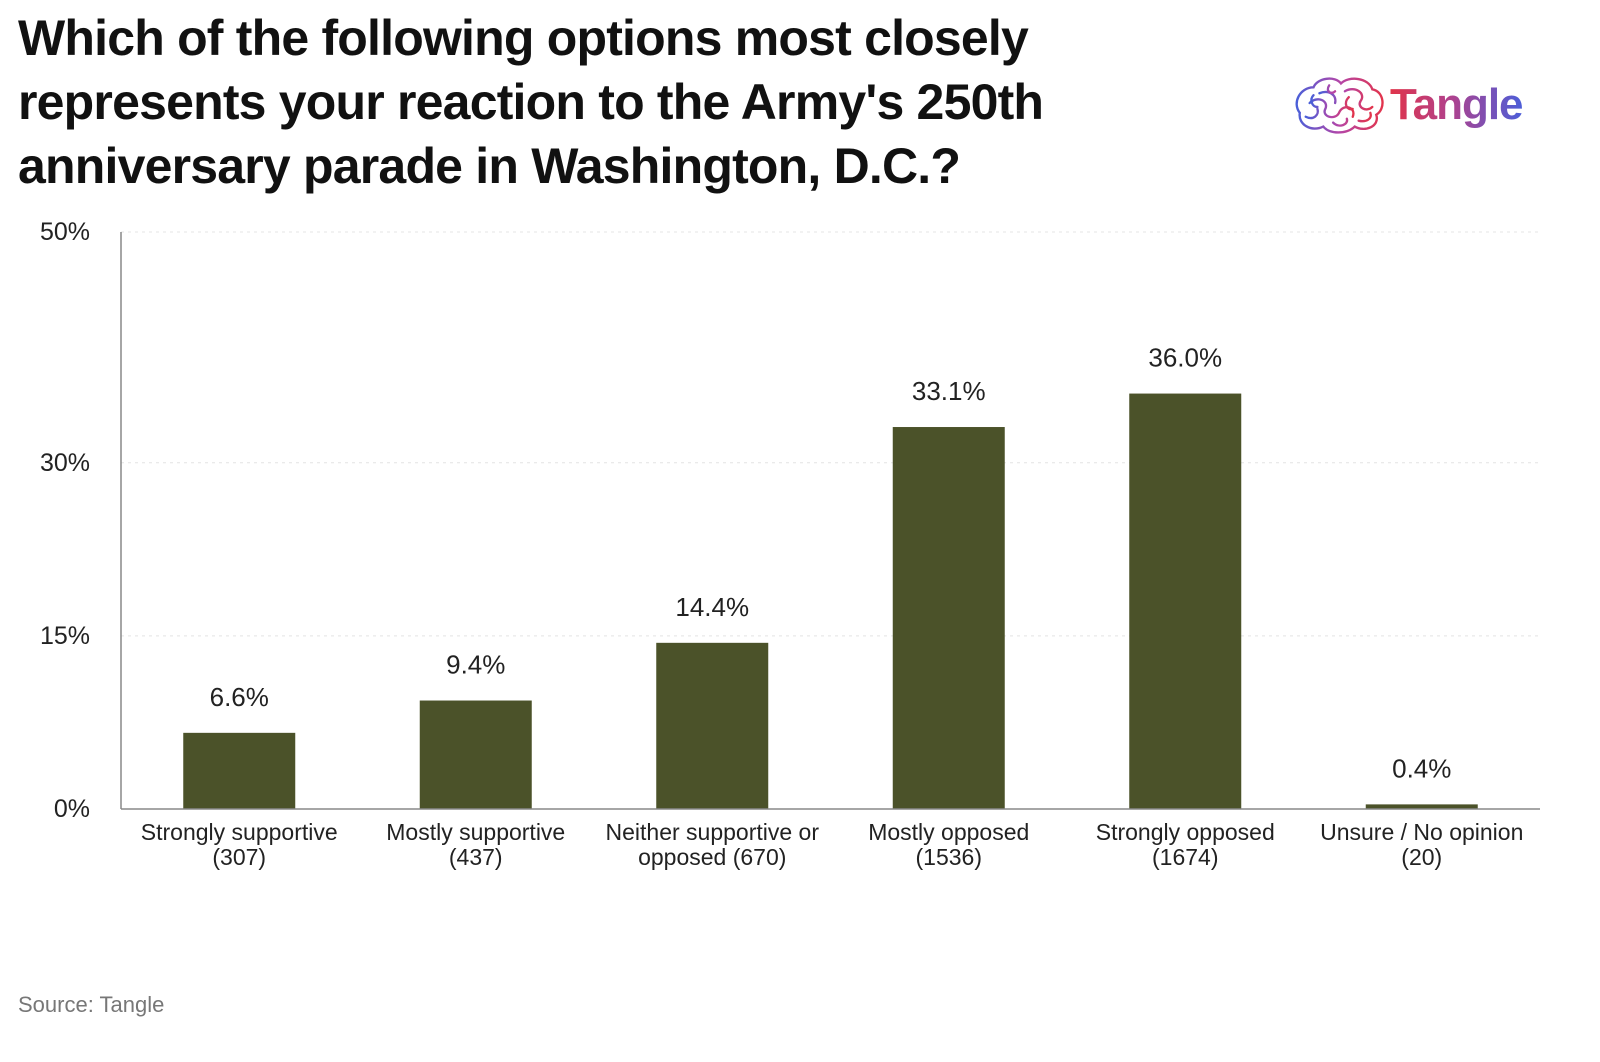  I want to click on category-label: (437), so click(476, 857).